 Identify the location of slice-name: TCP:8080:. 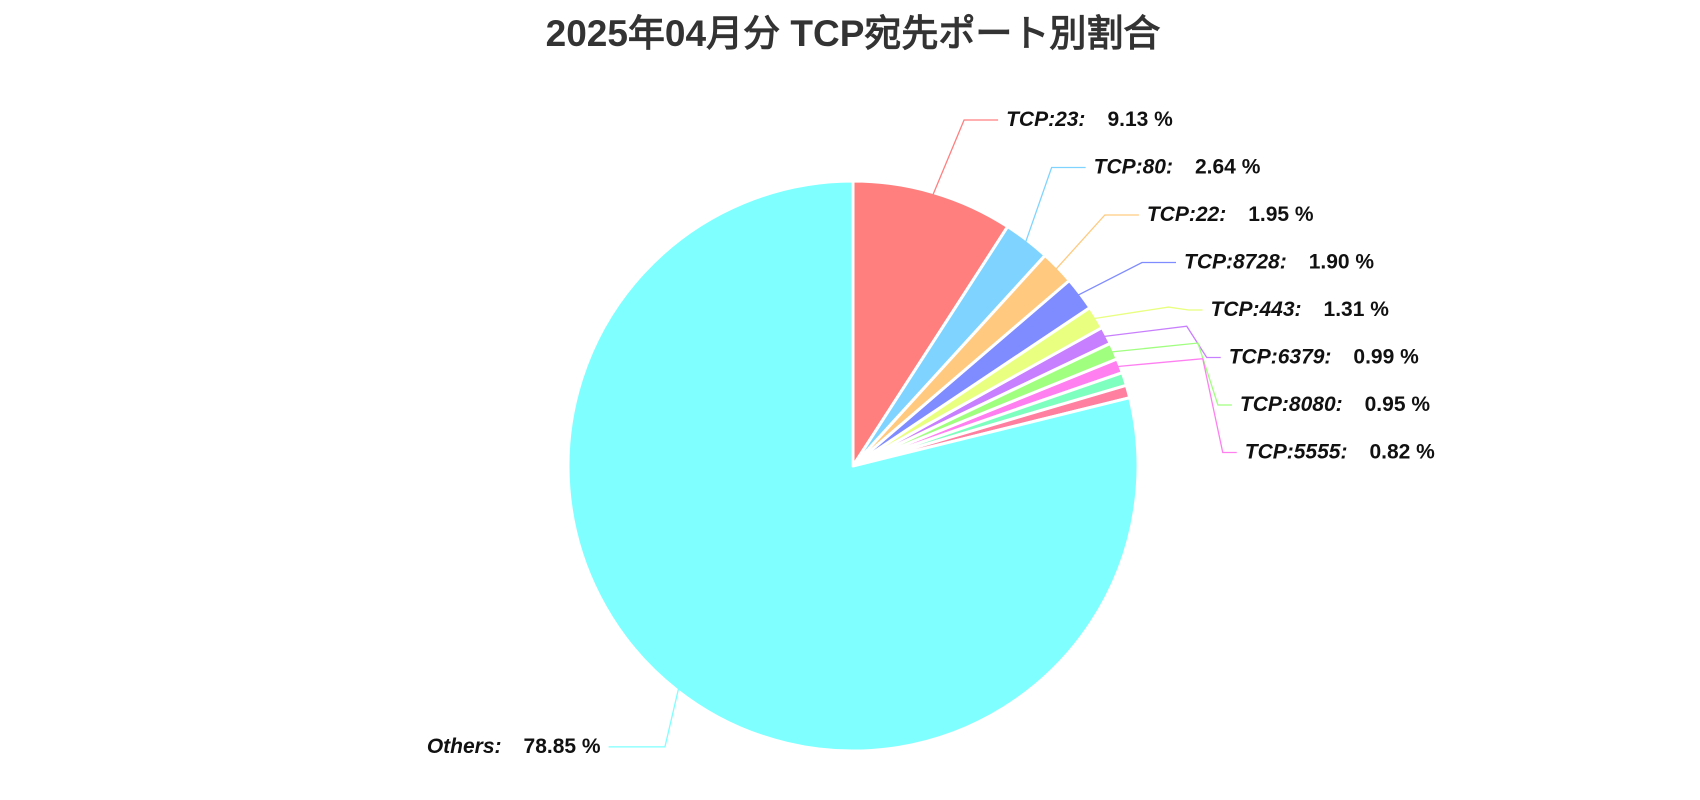
(1291, 404).